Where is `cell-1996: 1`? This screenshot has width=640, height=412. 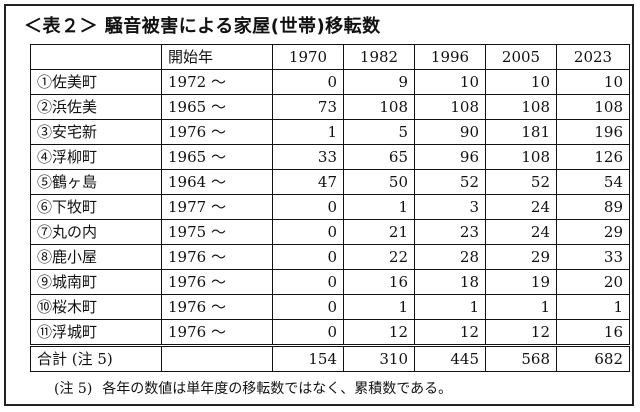
cell-1996: 1 is located at coordinates (450, 307).